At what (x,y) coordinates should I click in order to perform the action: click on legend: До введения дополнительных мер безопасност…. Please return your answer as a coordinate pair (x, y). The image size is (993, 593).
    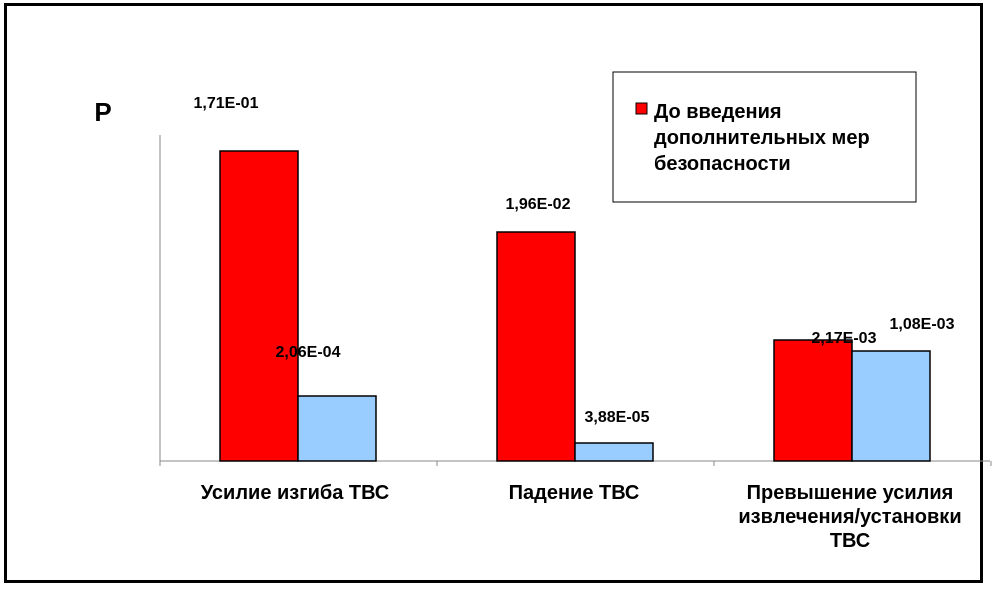
    Looking at the image, I should click on (764, 137).